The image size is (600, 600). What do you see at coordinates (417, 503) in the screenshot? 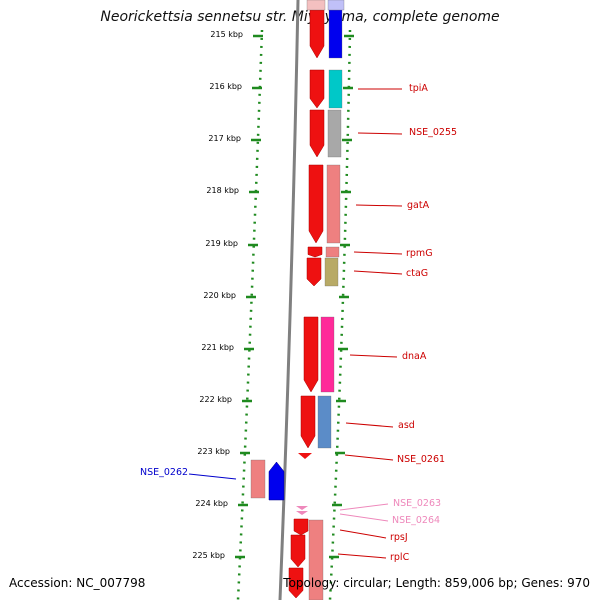
I see `gene-label: NSE_0263` at bounding box center [417, 503].